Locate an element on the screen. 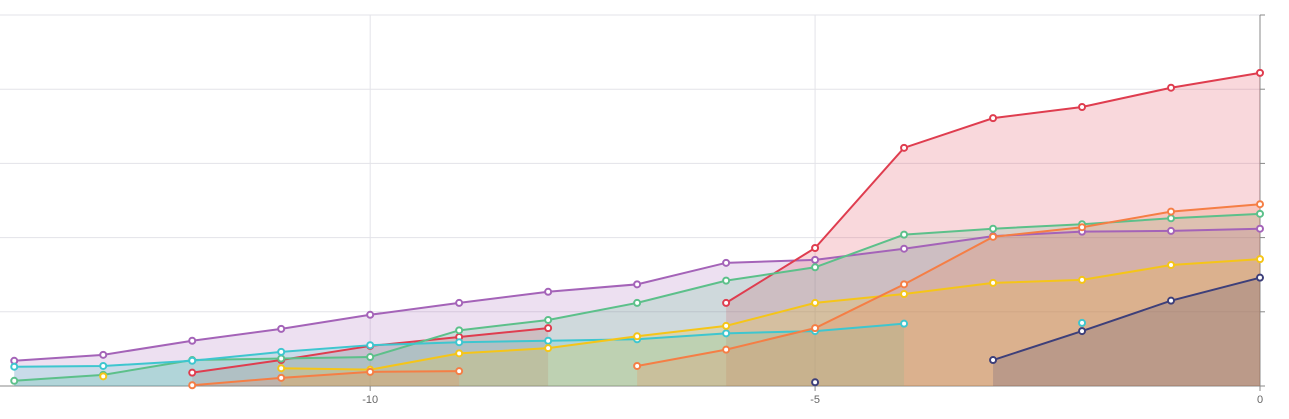 This screenshot has width=1289, height=419. x-tick-label: -5 is located at coordinates (815, 400).